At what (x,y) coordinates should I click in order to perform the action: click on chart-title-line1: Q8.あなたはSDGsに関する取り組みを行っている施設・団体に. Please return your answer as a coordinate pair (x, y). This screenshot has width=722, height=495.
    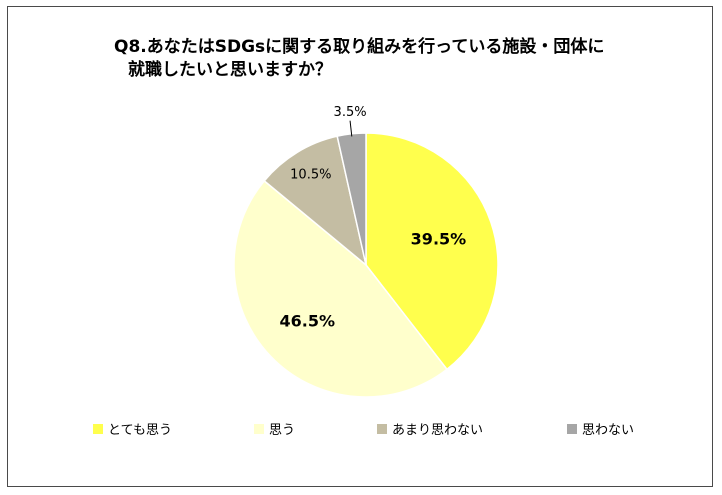
    Looking at the image, I should click on (359, 47).